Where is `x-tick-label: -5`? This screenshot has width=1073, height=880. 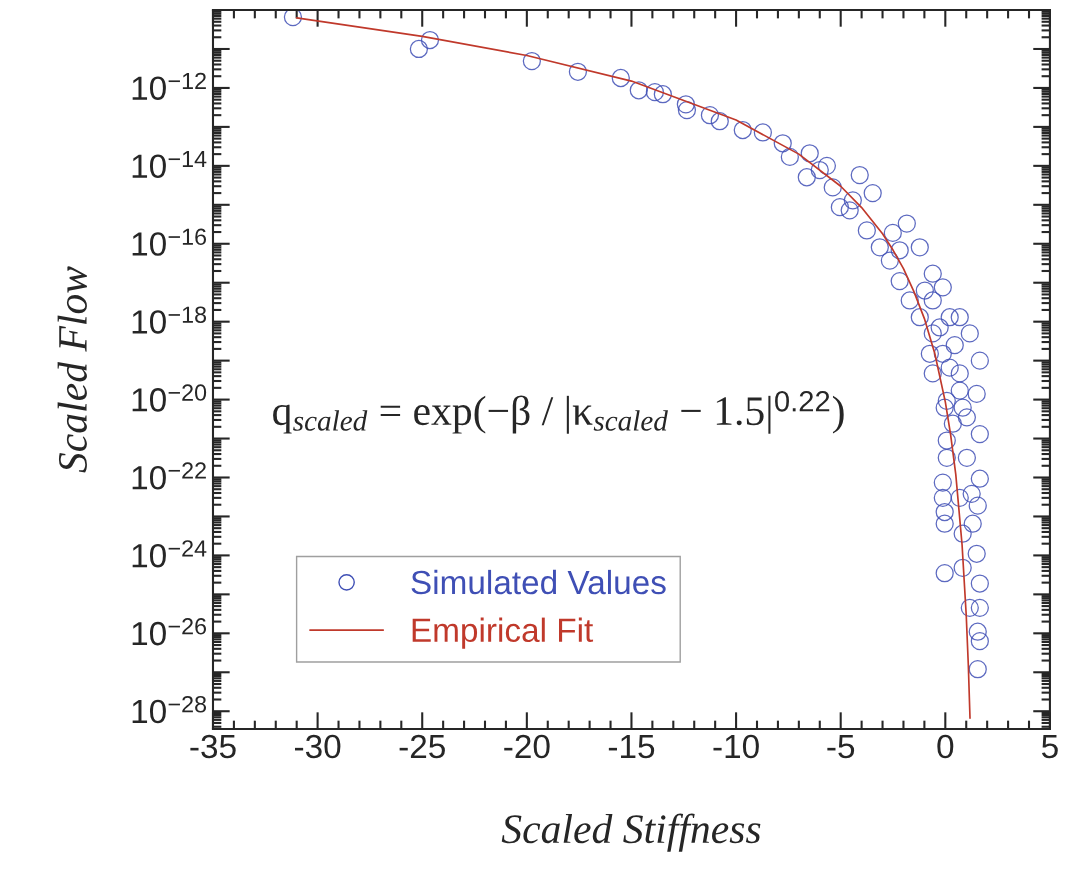
x-tick-label: -5 is located at coordinates (841, 747).